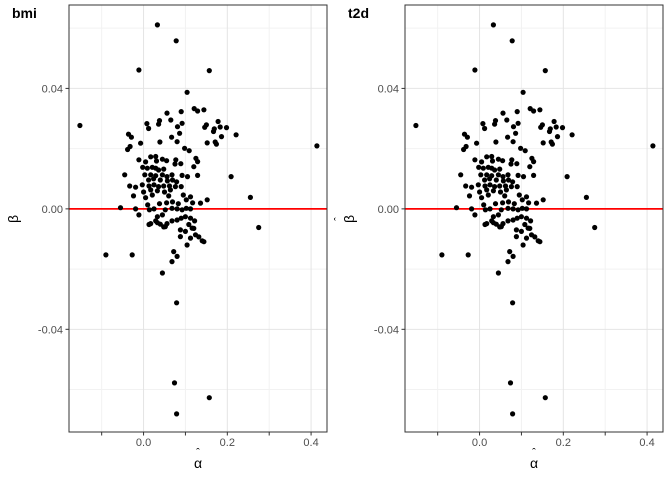 Image resolution: width=672 pixels, height=480 pixels. I want to click on x-axis-tick-label: 0.4, so click(646, 443).